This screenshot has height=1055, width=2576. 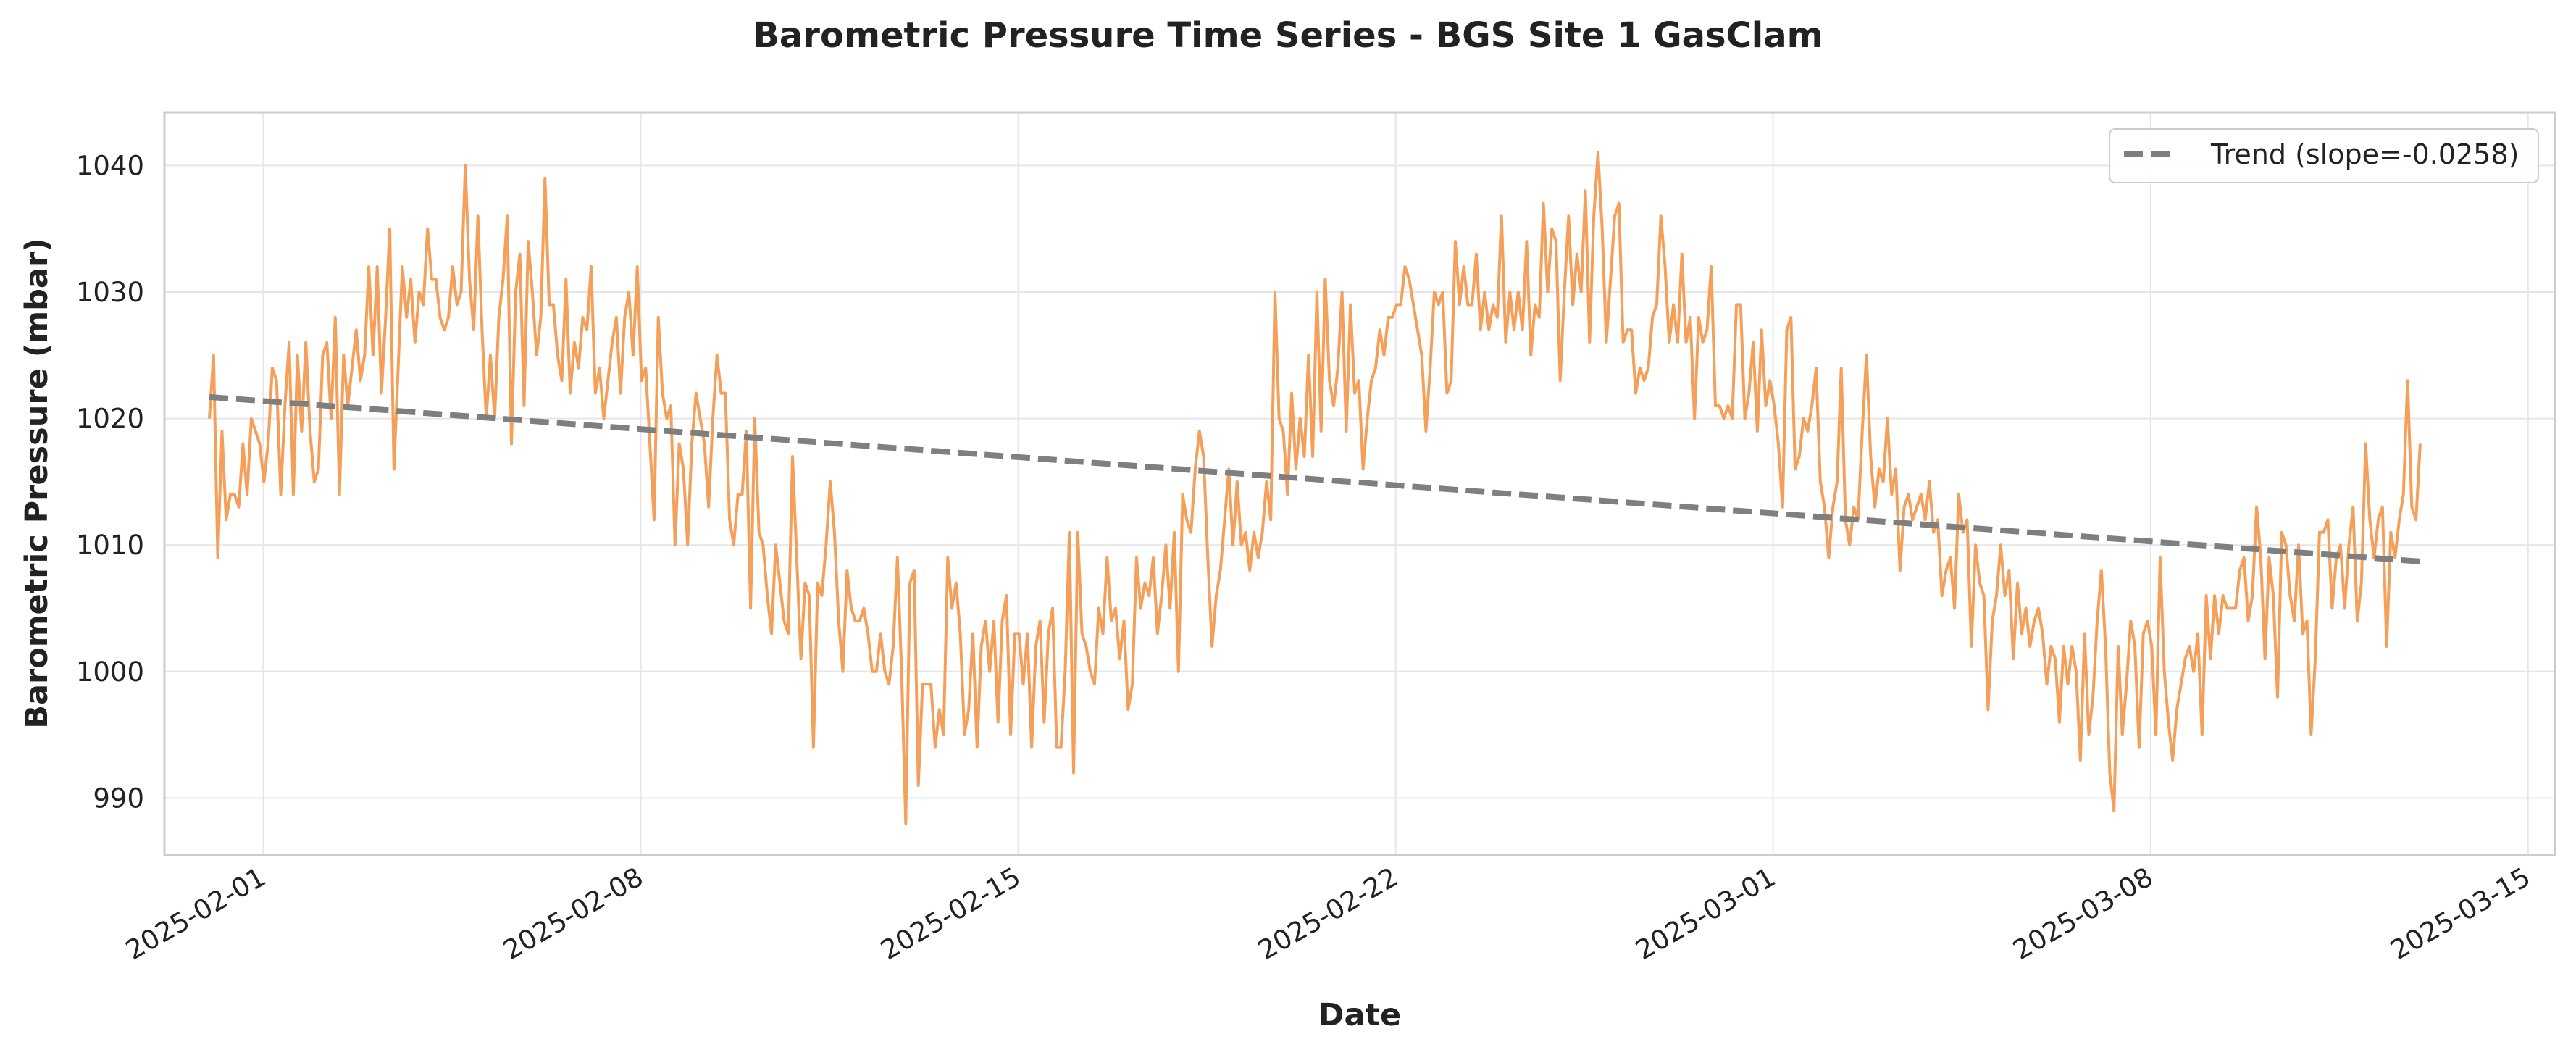 I want to click on y-tick-label: 990, so click(x=119, y=798).